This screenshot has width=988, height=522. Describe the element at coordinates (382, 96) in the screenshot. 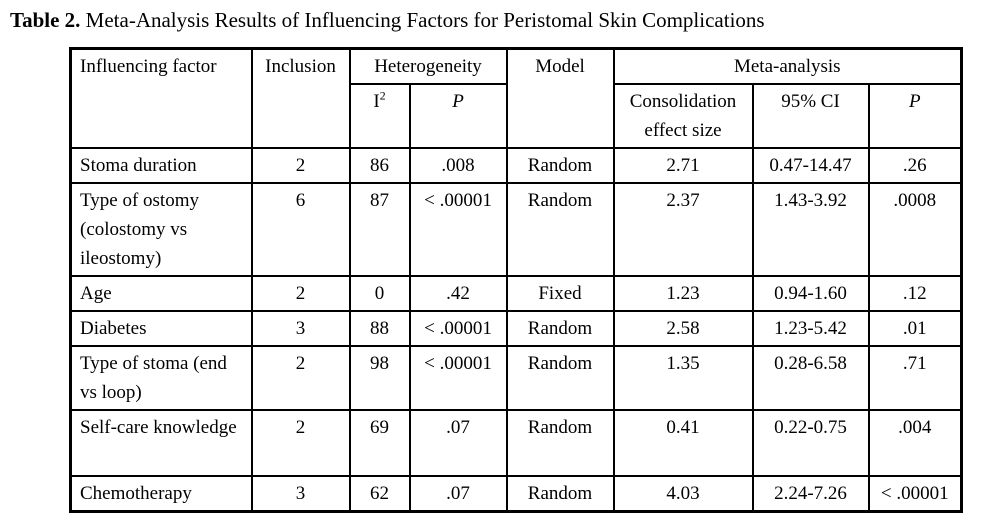

I see `i2-superscript: 2` at that location.